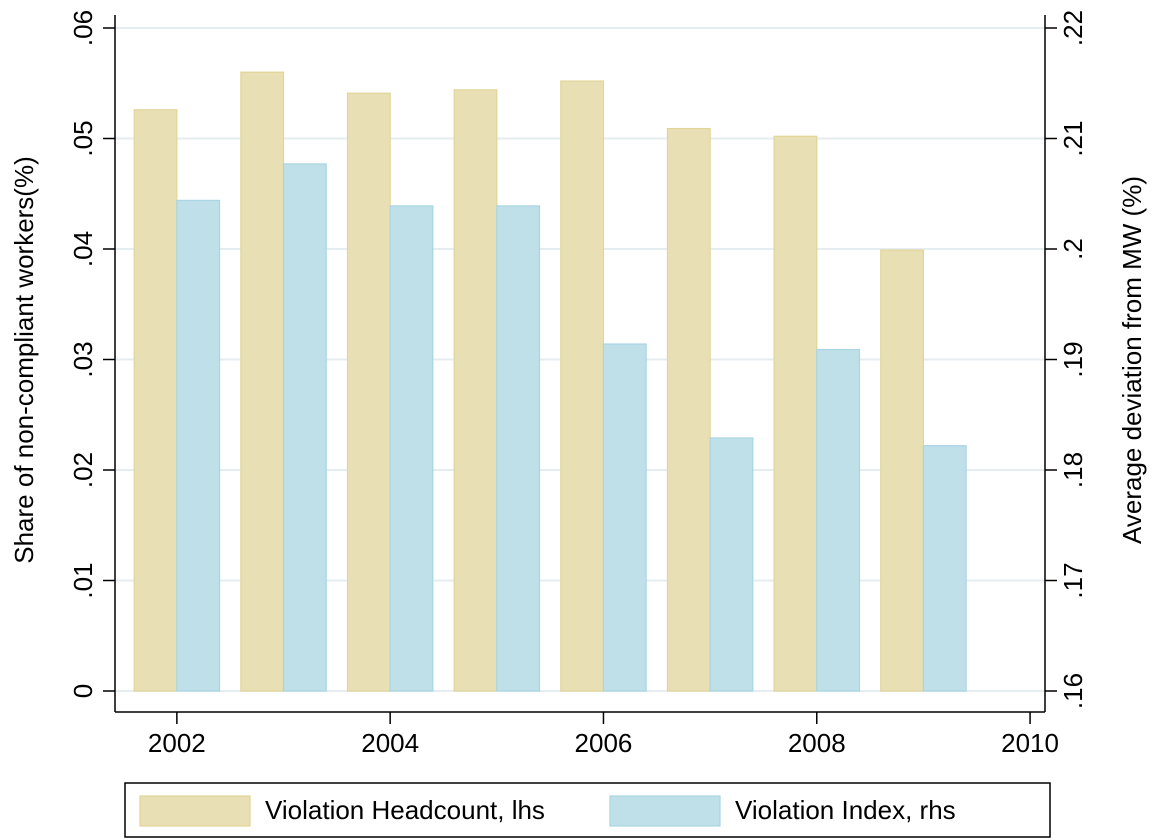  What do you see at coordinates (83, 138) in the screenshot?
I see `y-tick-label: .05` at bounding box center [83, 138].